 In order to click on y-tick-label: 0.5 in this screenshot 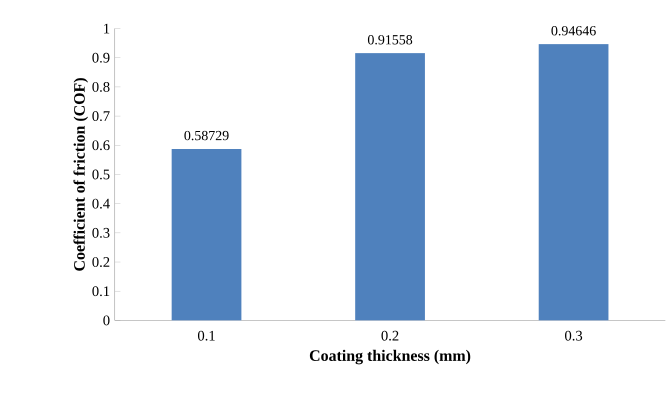, I will do `click(101, 175)`.